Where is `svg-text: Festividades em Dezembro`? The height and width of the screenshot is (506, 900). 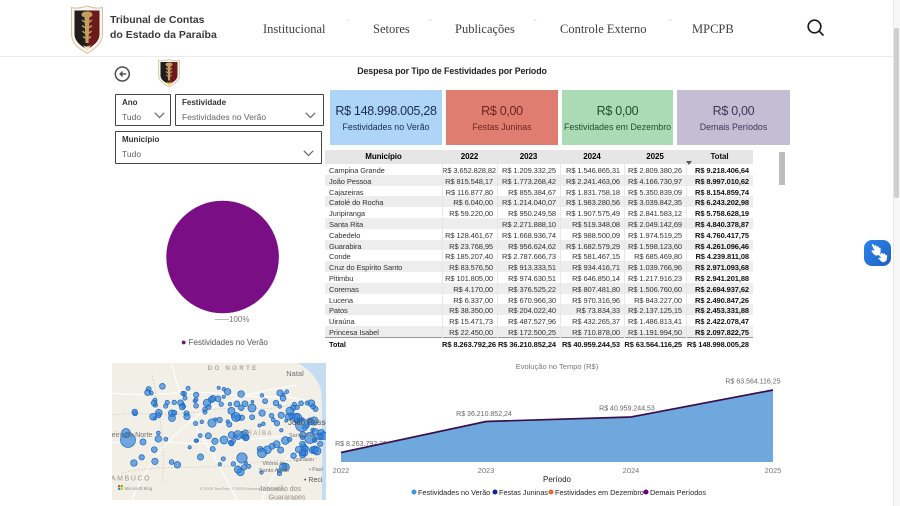 svg-text: Festividades em Dezembro is located at coordinates (599, 492).